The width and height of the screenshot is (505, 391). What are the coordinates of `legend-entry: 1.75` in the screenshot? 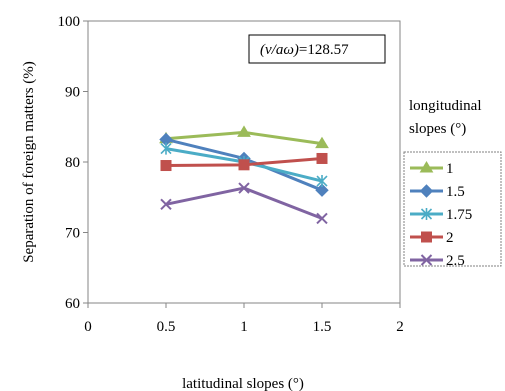 It's located at (441, 215).